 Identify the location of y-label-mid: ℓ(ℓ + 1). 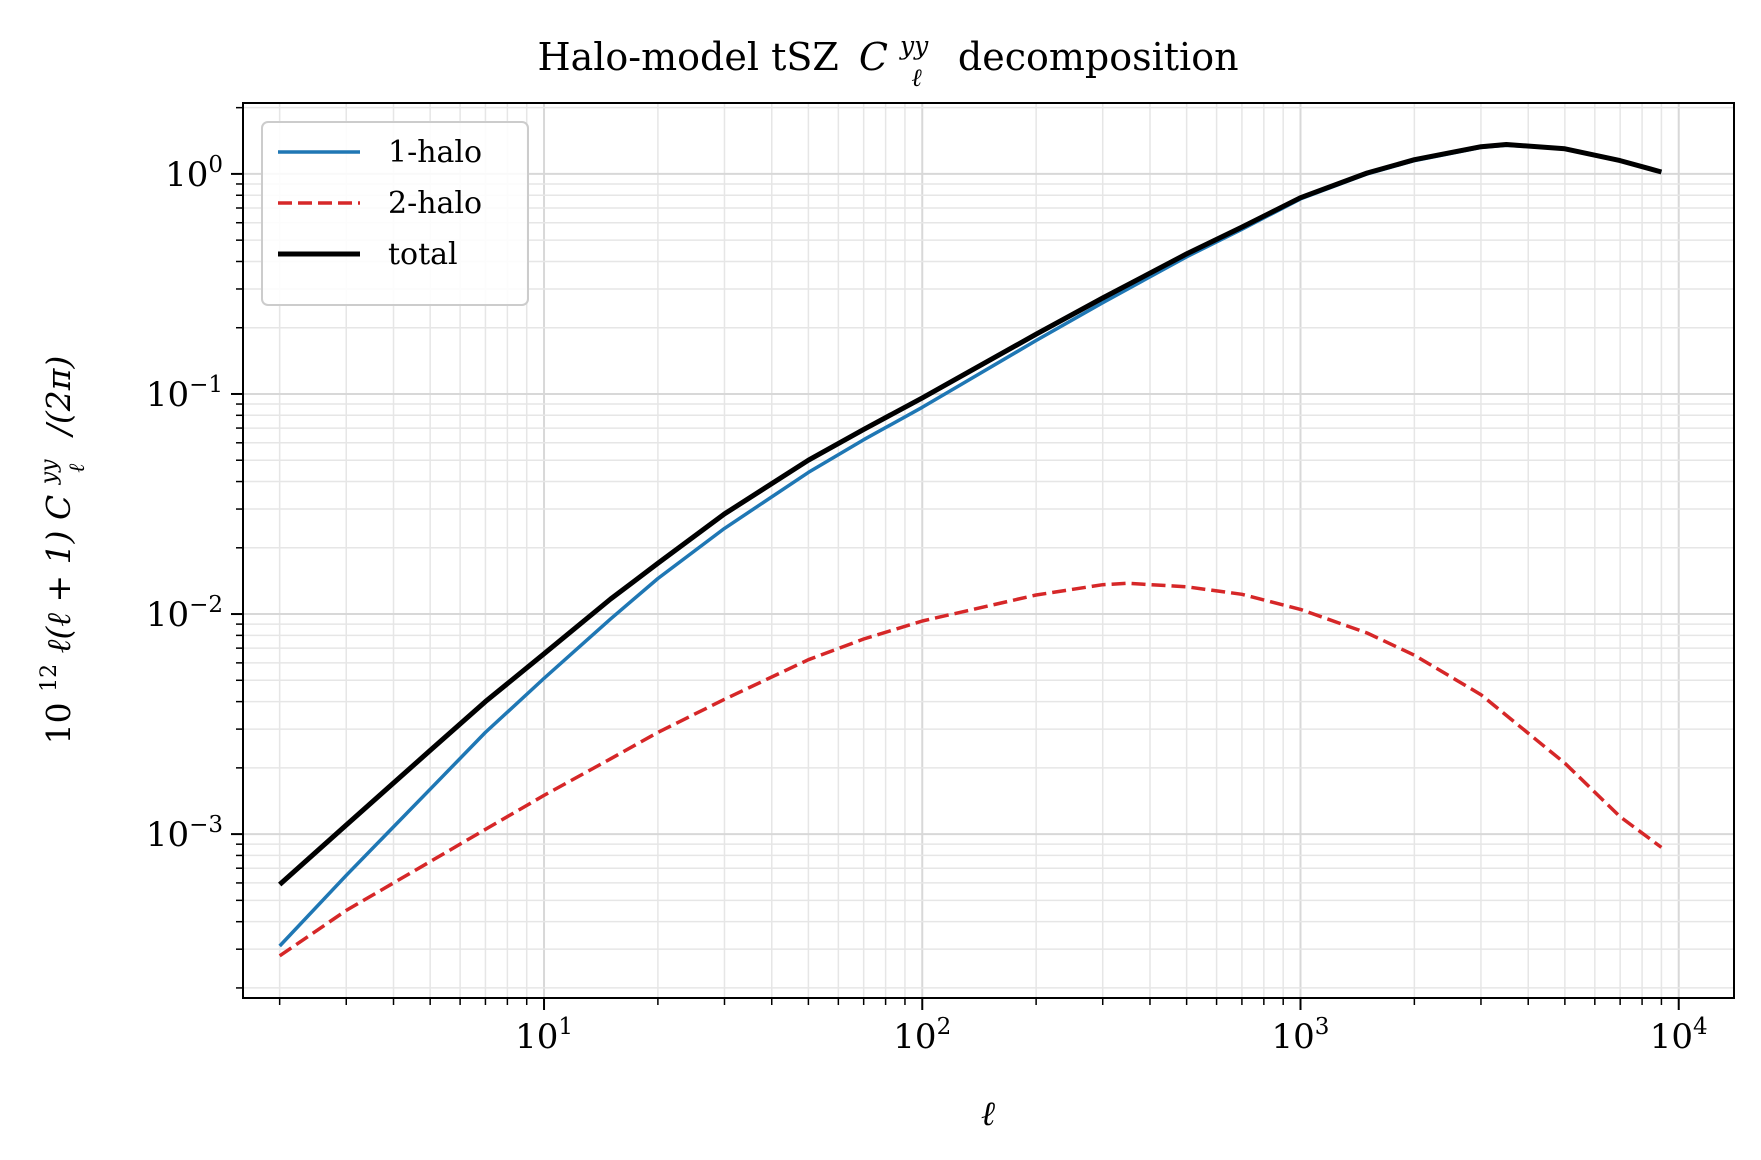
(58, 586).